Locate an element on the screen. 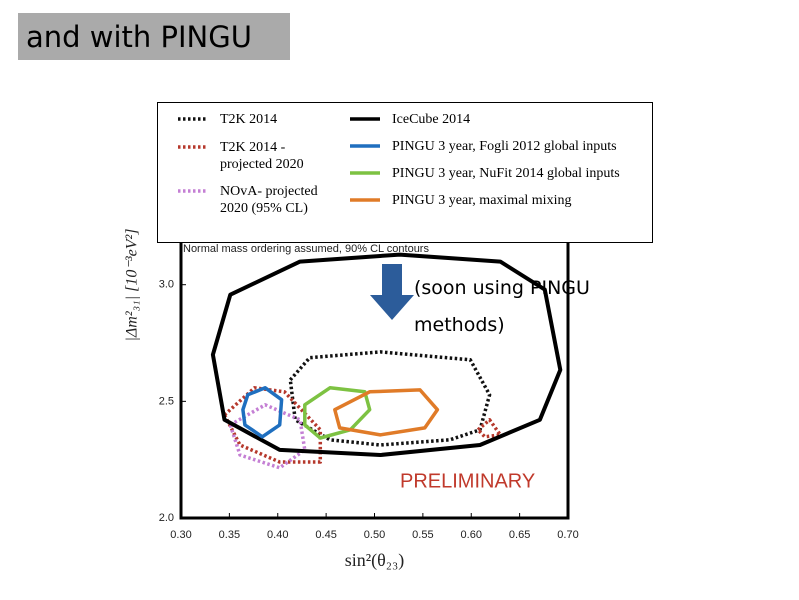 This screenshot has width=799, height=600. x-tick-label: 0.70 is located at coordinates (567, 535).